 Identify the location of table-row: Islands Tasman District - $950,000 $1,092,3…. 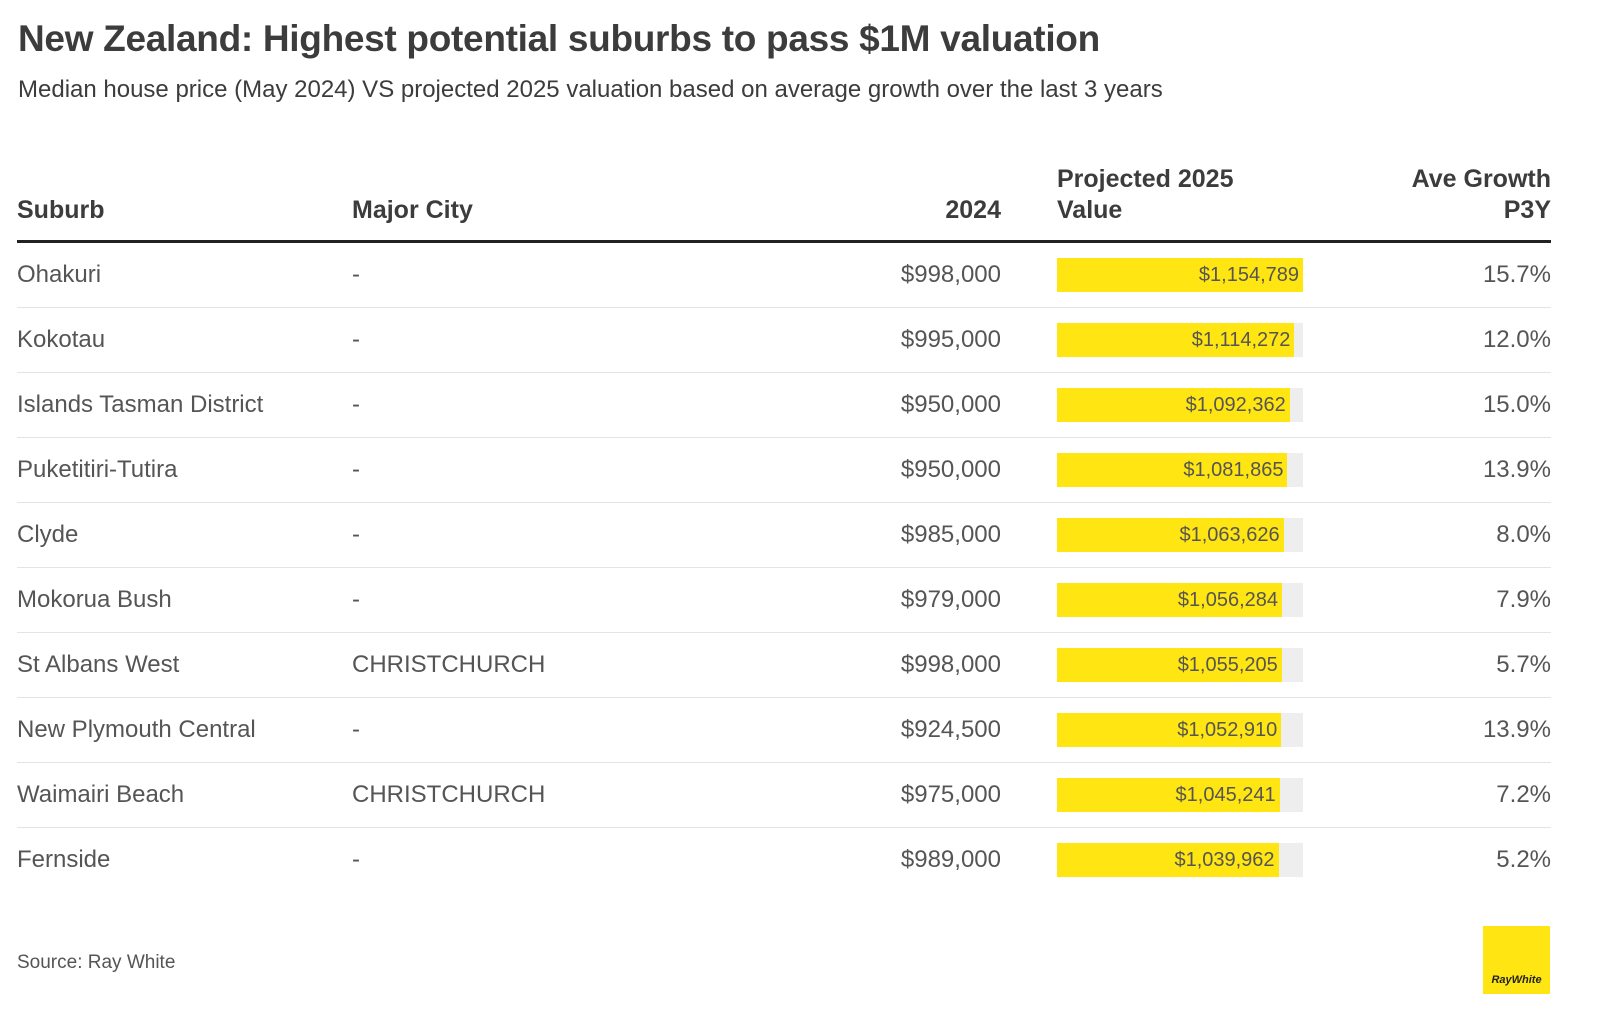
(784, 405).